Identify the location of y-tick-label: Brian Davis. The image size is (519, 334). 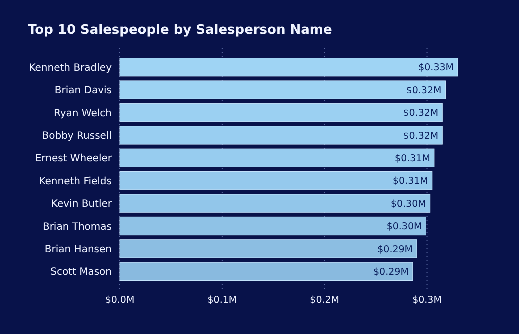
(83, 91).